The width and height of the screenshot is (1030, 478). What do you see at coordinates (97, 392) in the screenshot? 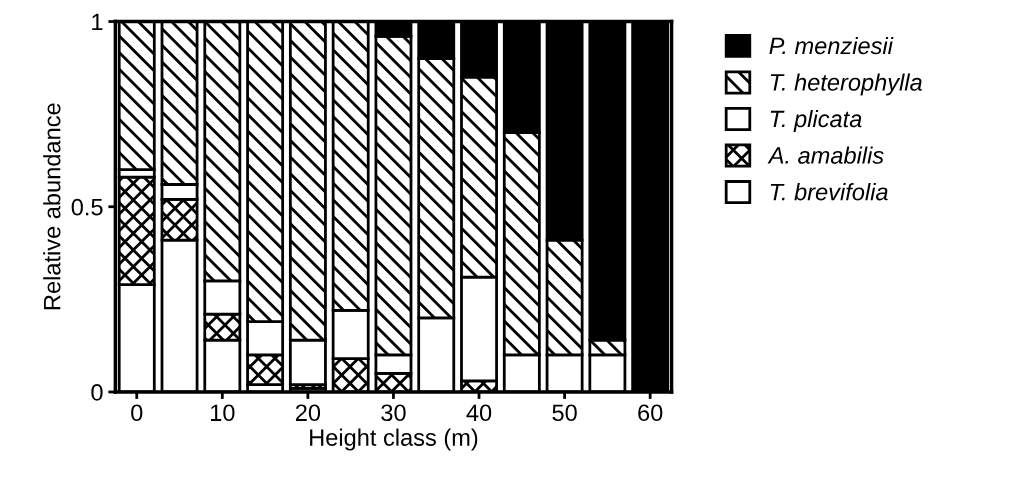
I see `y-tick-label: 0` at bounding box center [97, 392].